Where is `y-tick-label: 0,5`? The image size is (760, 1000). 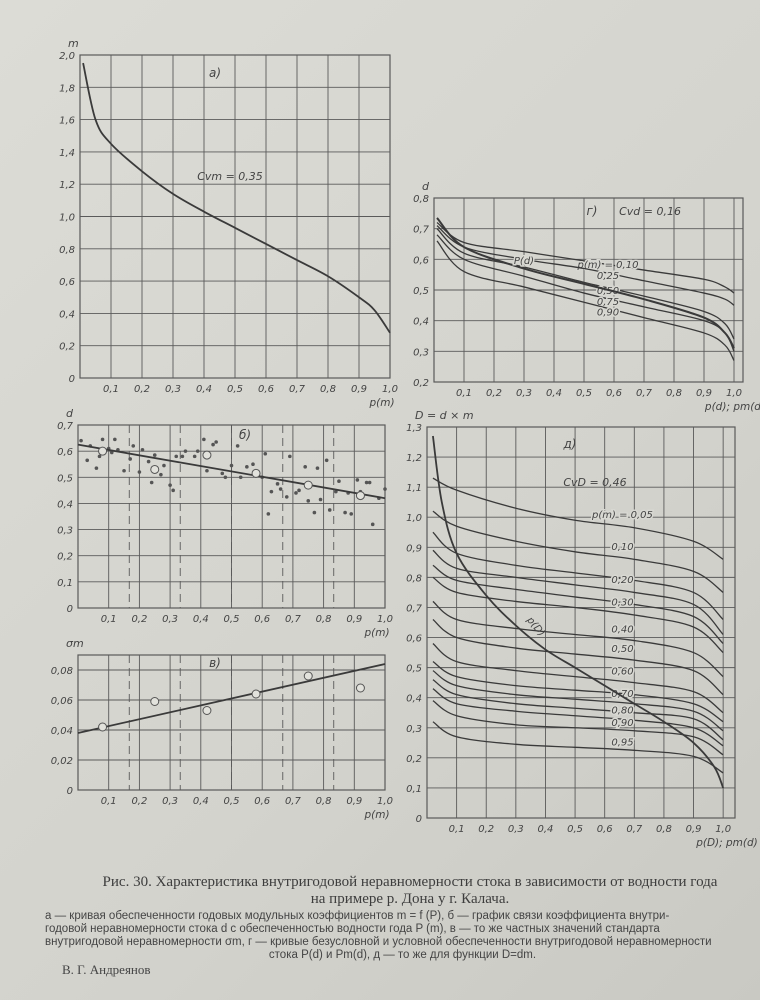
y-tick-label: 0,5 is located at coordinates (65, 478).